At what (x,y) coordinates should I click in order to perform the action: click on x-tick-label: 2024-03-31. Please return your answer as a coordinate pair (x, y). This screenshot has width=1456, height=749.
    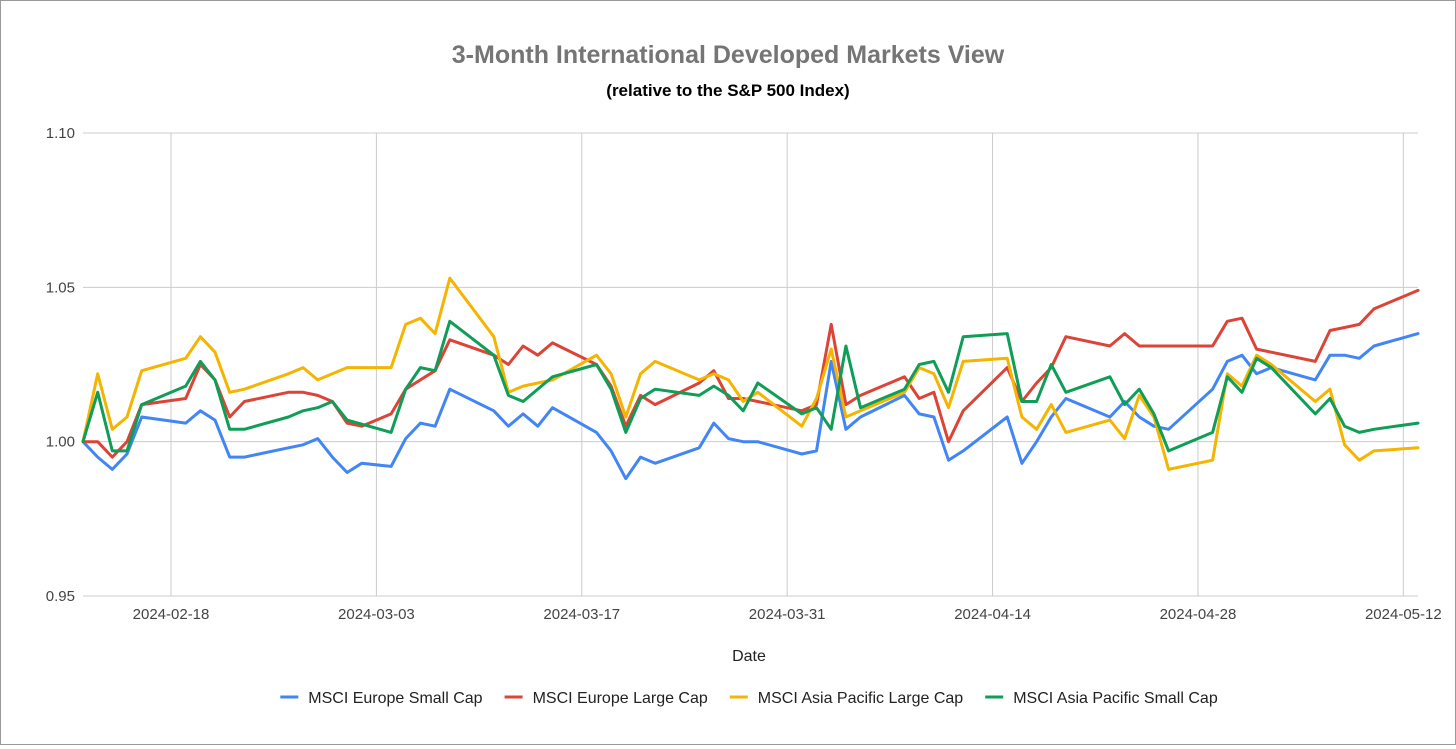
    Looking at the image, I should click on (787, 614).